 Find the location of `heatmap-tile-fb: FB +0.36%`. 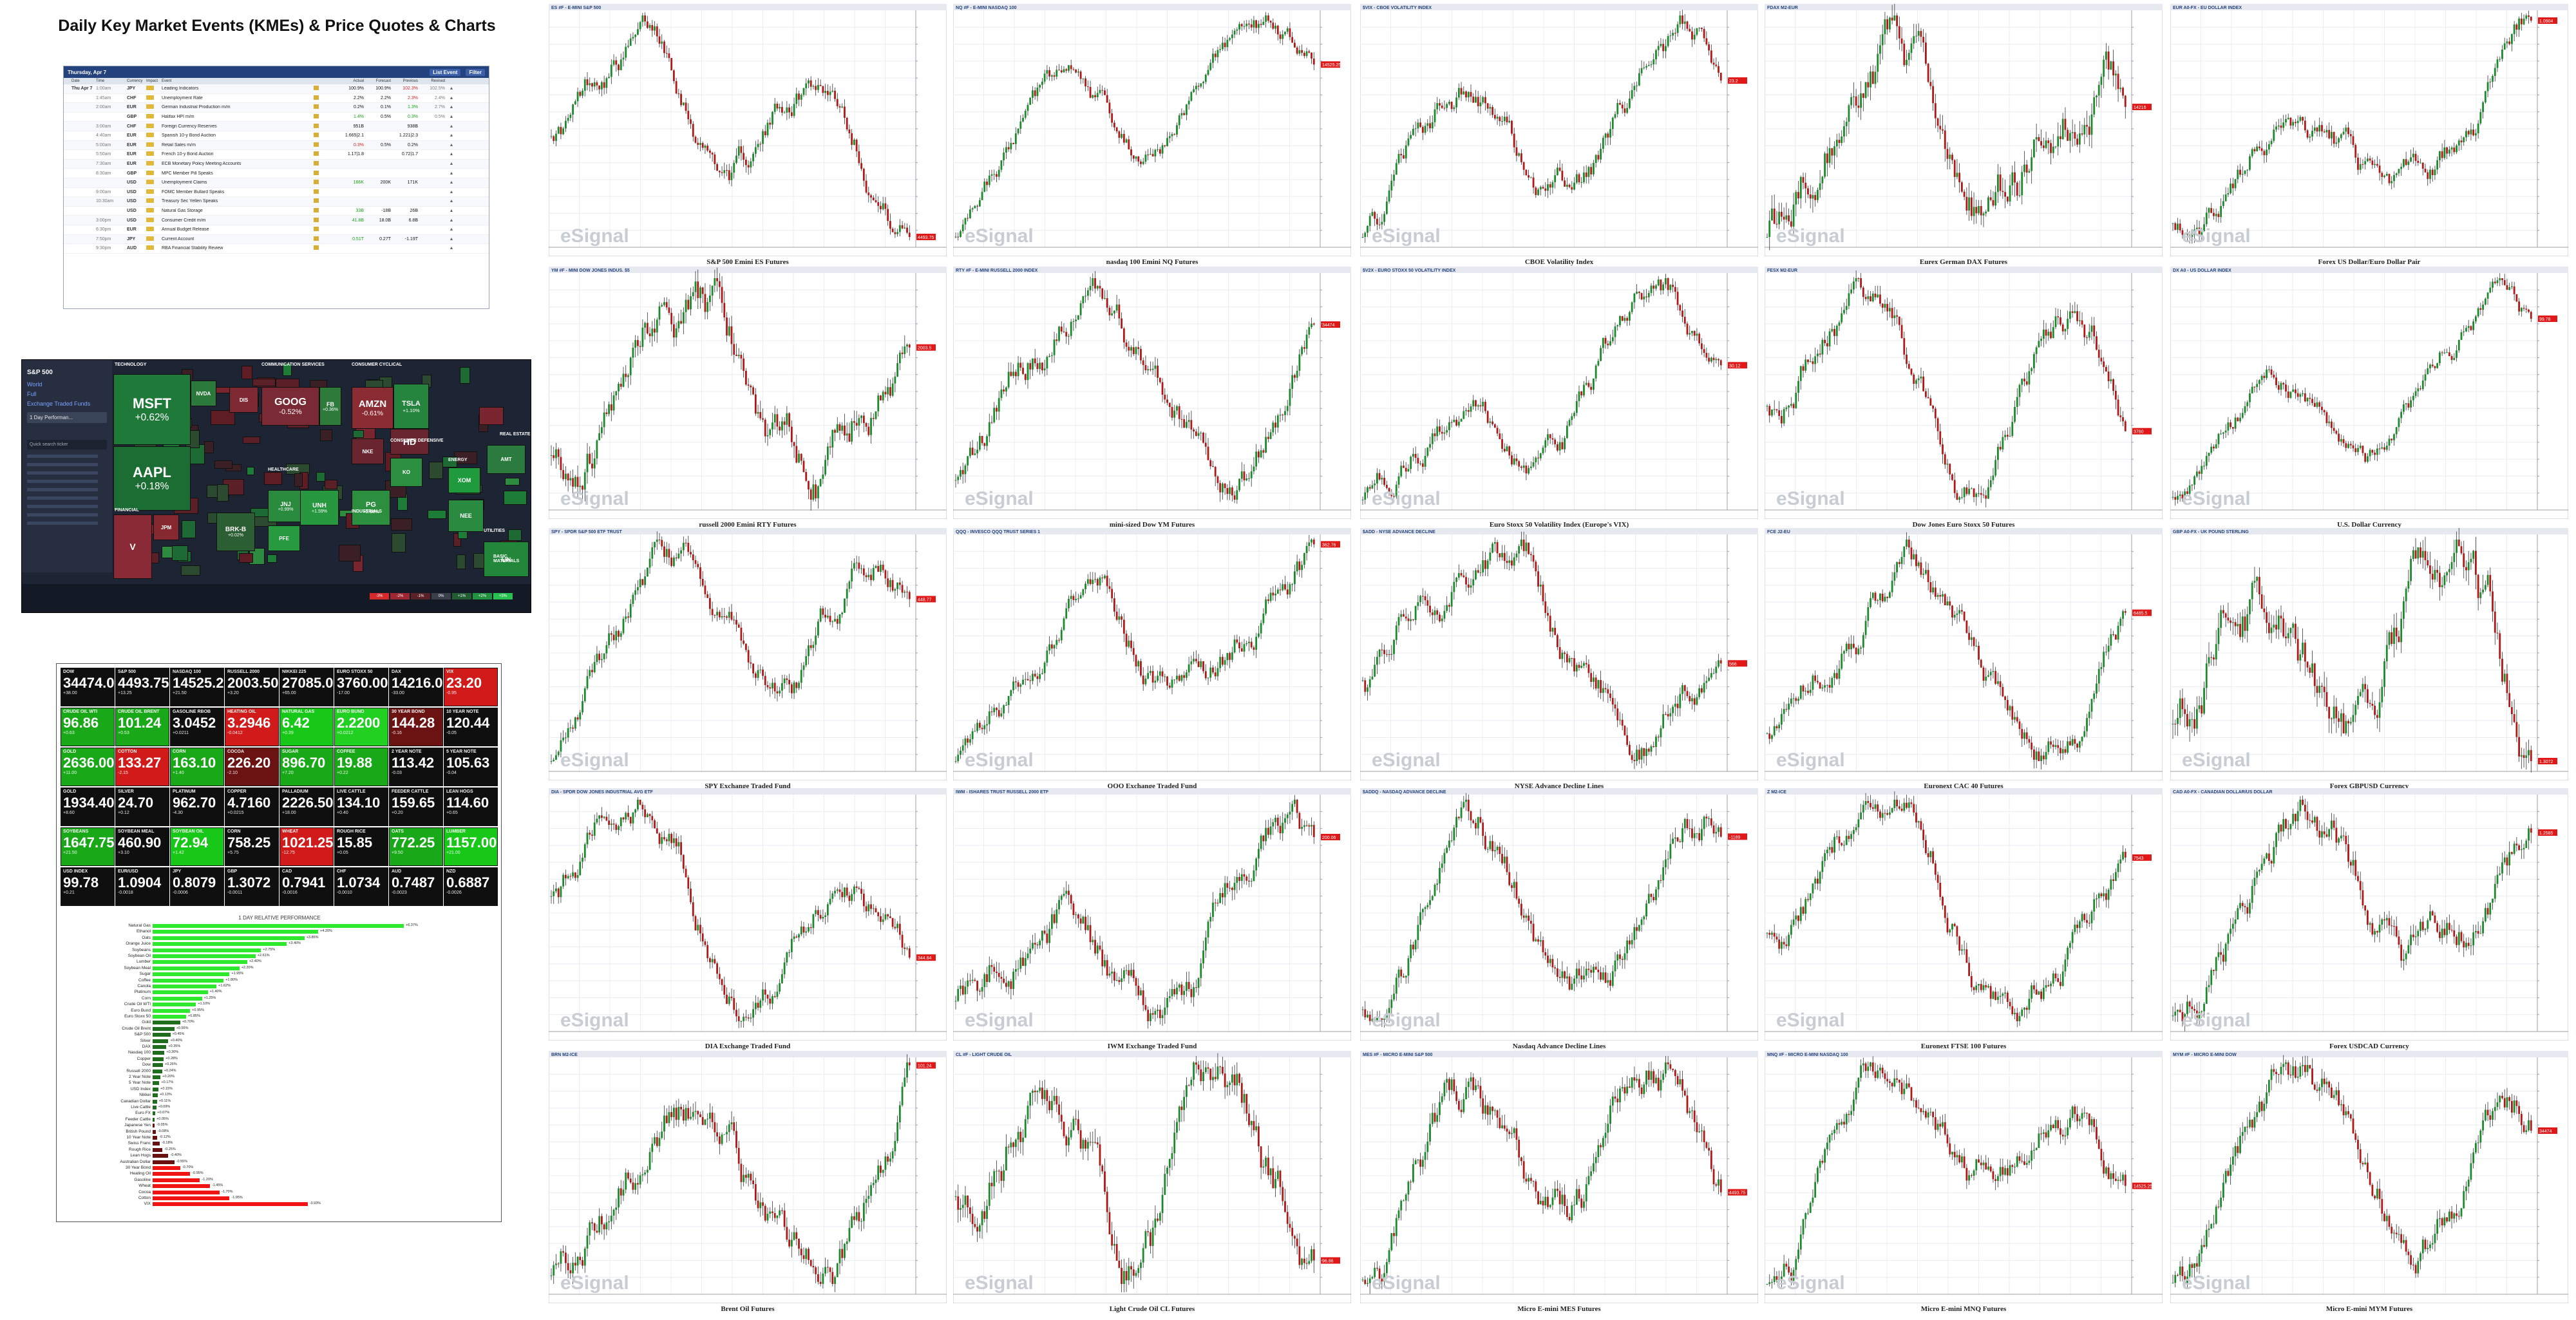

heatmap-tile-fb: FB +0.36% is located at coordinates (330, 406).